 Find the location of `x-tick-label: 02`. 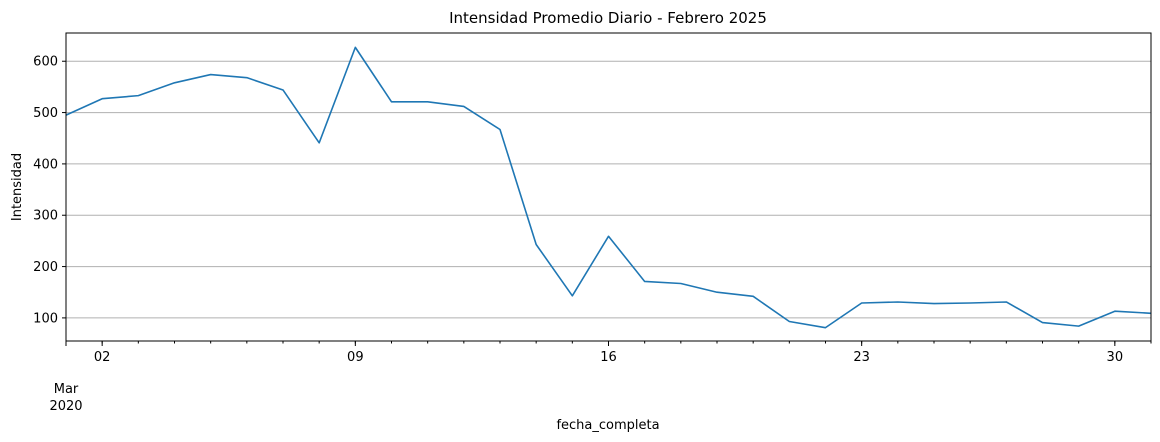

x-tick-label: 02 is located at coordinates (102, 357).